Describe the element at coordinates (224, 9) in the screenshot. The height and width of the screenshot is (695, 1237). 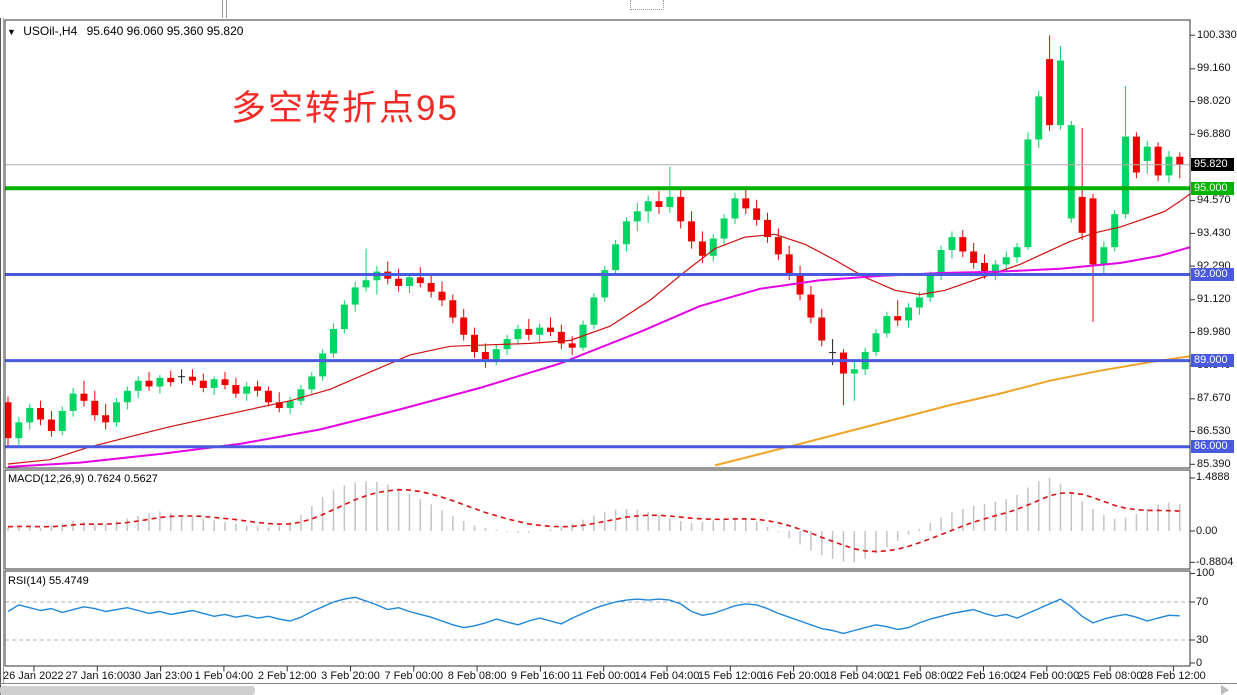
I see `toolbar-remnant-divider` at that location.